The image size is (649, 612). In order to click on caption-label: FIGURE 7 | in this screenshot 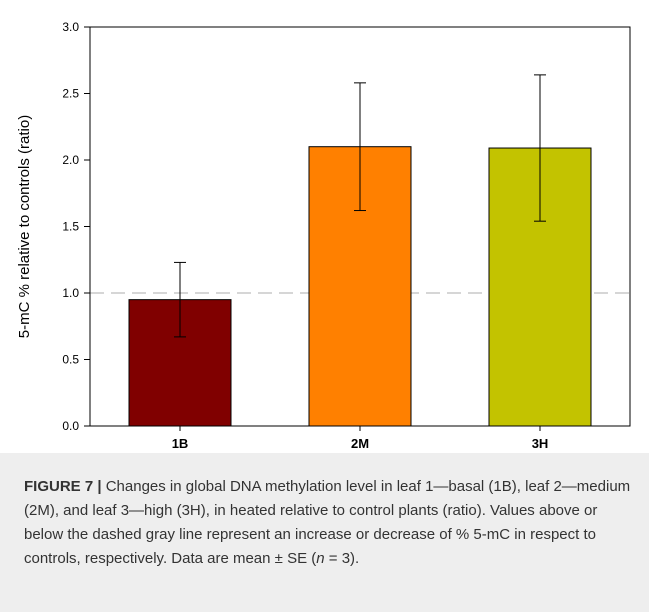, I will do `click(63, 486)`.